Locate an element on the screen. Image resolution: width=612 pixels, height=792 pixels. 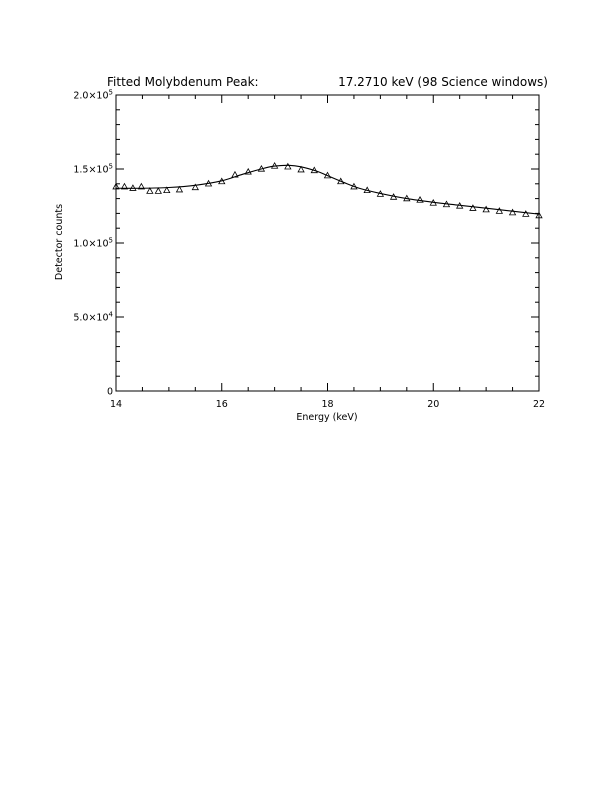
x-tick-label: 14 is located at coordinates (116, 404).